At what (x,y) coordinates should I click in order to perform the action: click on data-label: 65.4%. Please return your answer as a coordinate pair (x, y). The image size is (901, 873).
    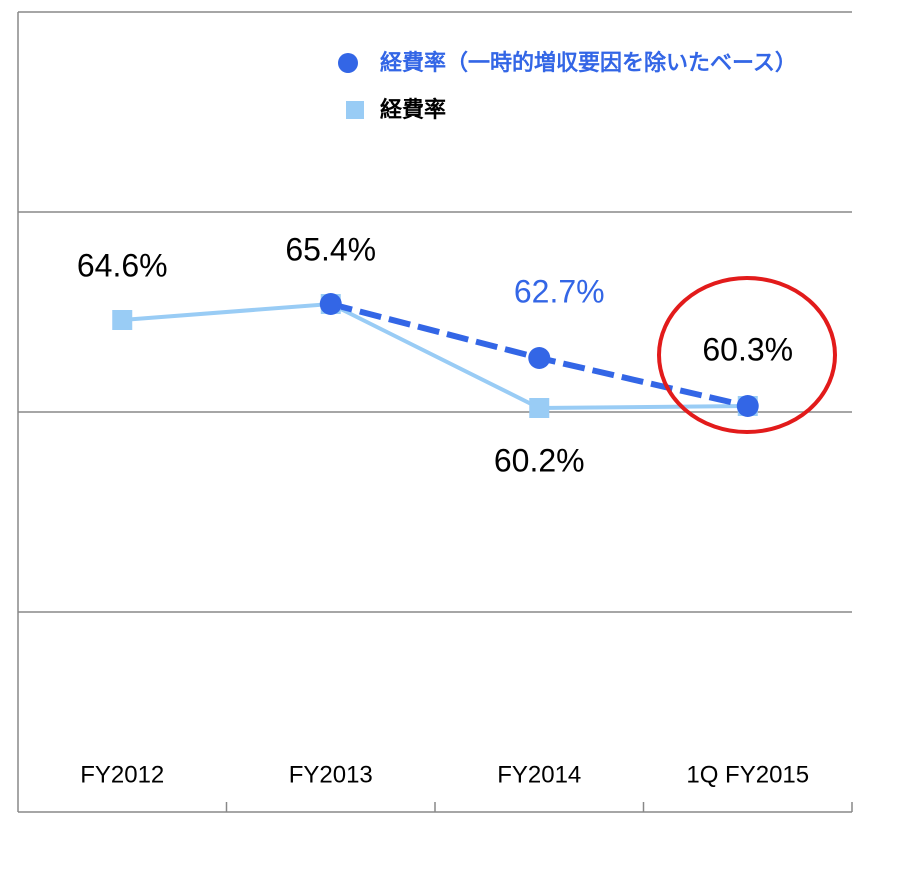
    Looking at the image, I should click on (330, 249).